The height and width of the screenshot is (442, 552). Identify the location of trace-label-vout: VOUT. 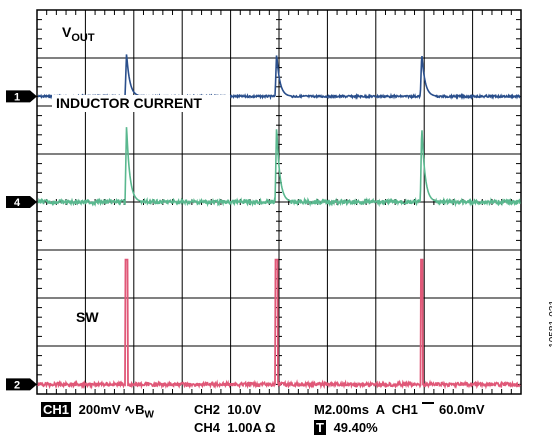
(78, 34).